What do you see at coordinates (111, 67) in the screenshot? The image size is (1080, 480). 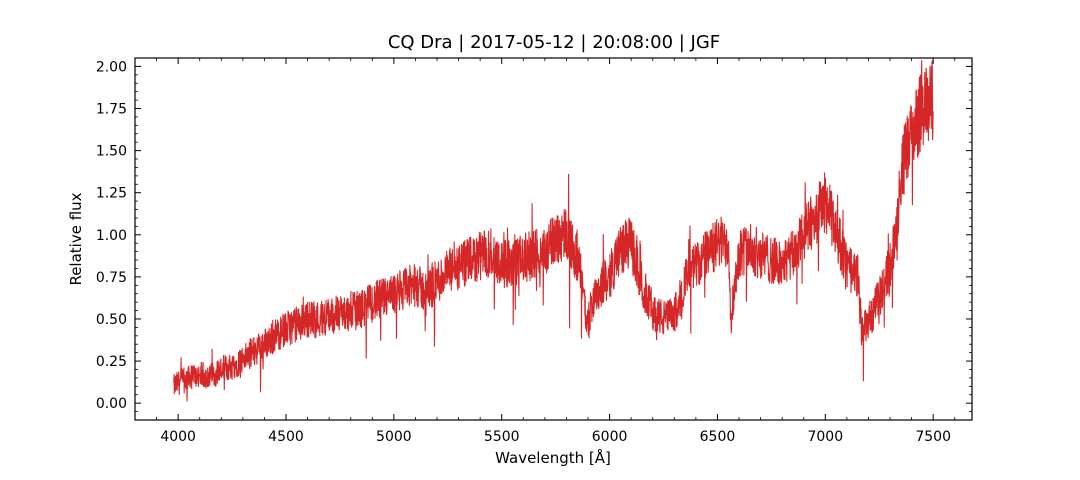 I see `y-tick-label: 2.00` at bounding box center [111, 67].